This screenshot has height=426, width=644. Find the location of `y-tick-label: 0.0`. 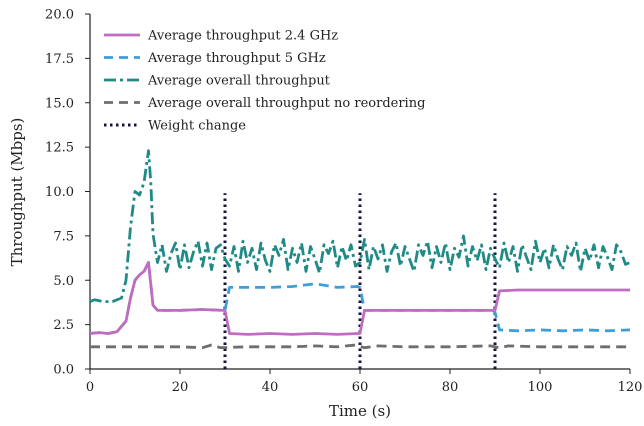

y-tick-label: 0.0 is located at coordinates (63, 370).